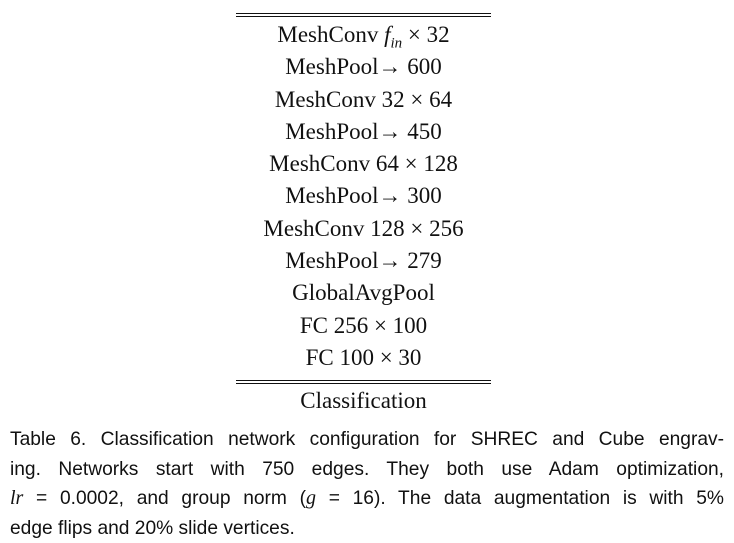 This screenshot has width=734, height=543. I want to click on table-row: GlobalAvgPool, so click(363, 293).